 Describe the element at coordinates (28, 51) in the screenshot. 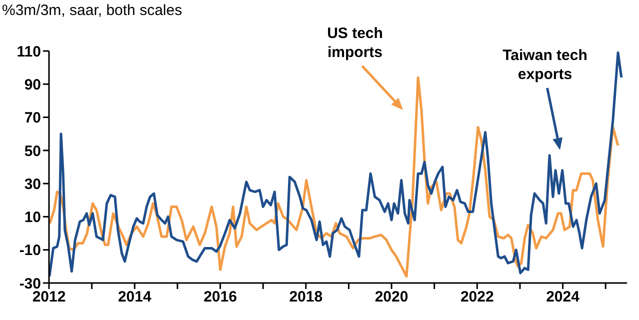

I see `y-tick-label: 110` at that location.